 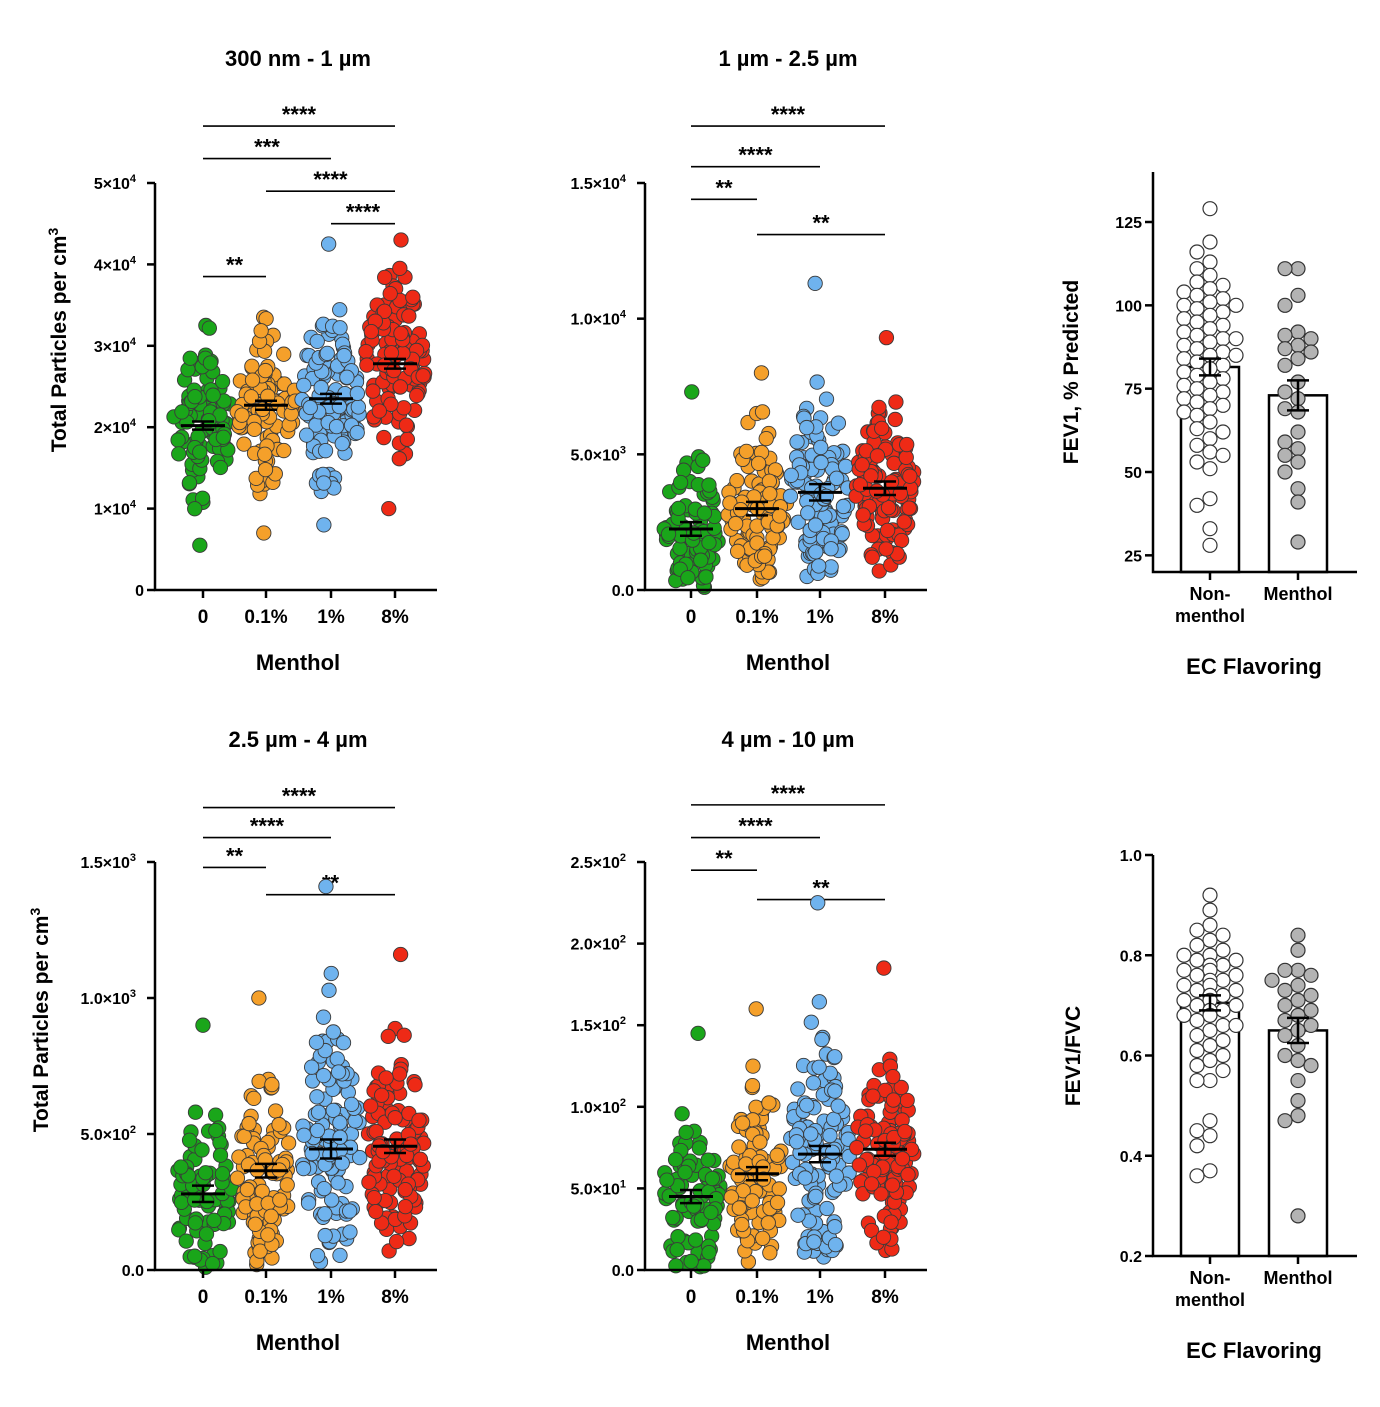 I want to click on y-tick-label: 0.6, so click(x=1131, y=1057).